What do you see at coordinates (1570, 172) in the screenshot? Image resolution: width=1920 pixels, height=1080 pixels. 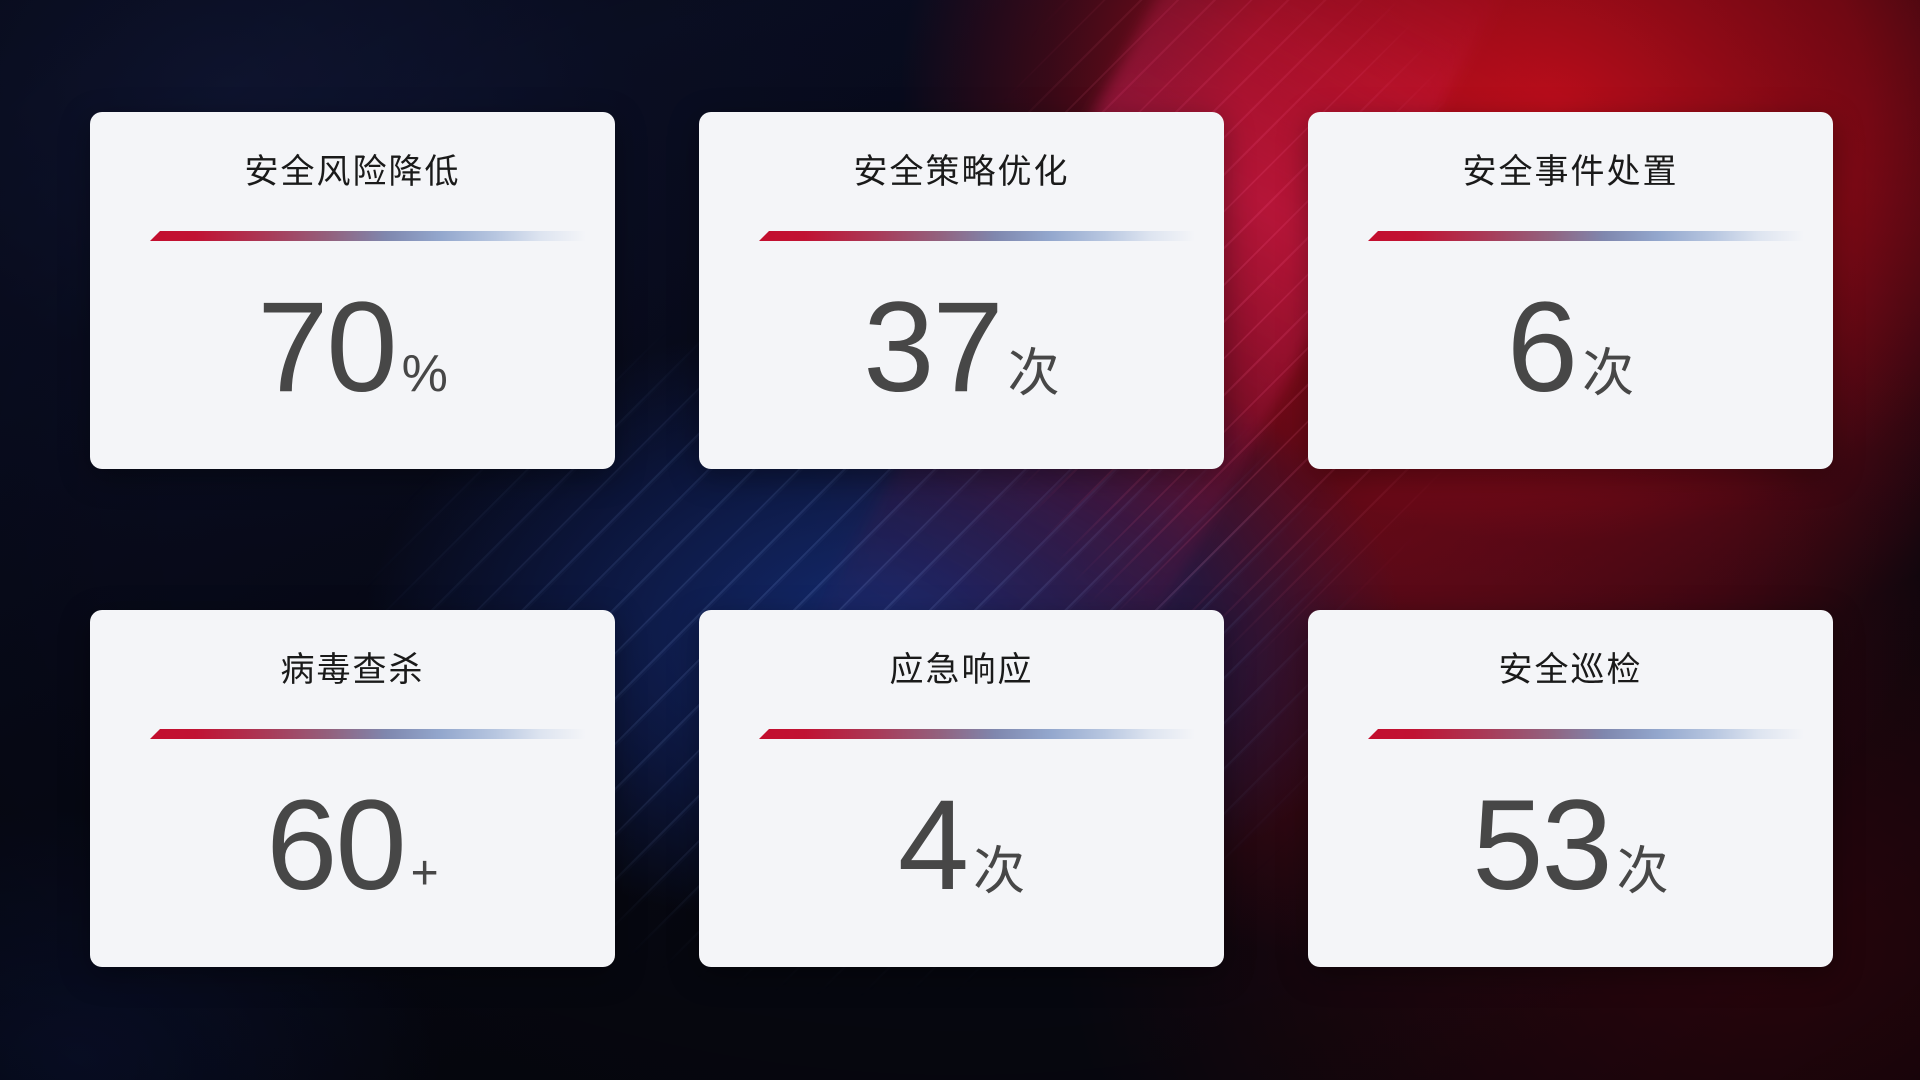 I see `card-title: 安全事件处置` at bounding box center [1570, 172].